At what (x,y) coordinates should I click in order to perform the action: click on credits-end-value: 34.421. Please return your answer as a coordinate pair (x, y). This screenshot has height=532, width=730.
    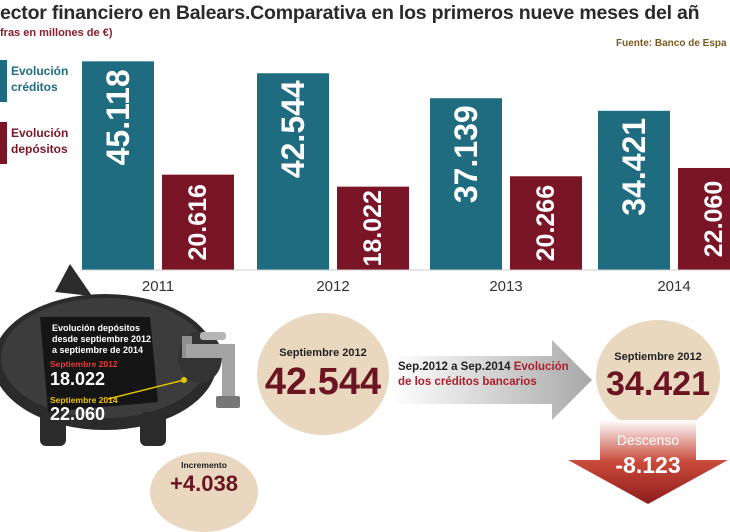
    Looking at the image, I should click on (658, 384).